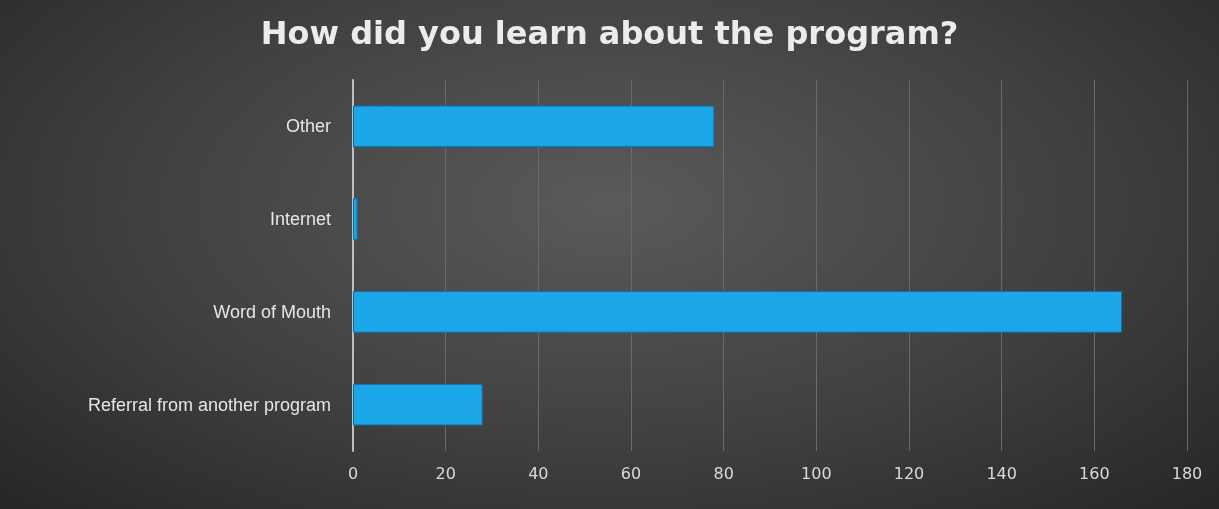  I want to click on y-tick-label: Internet, so click(300, 219).